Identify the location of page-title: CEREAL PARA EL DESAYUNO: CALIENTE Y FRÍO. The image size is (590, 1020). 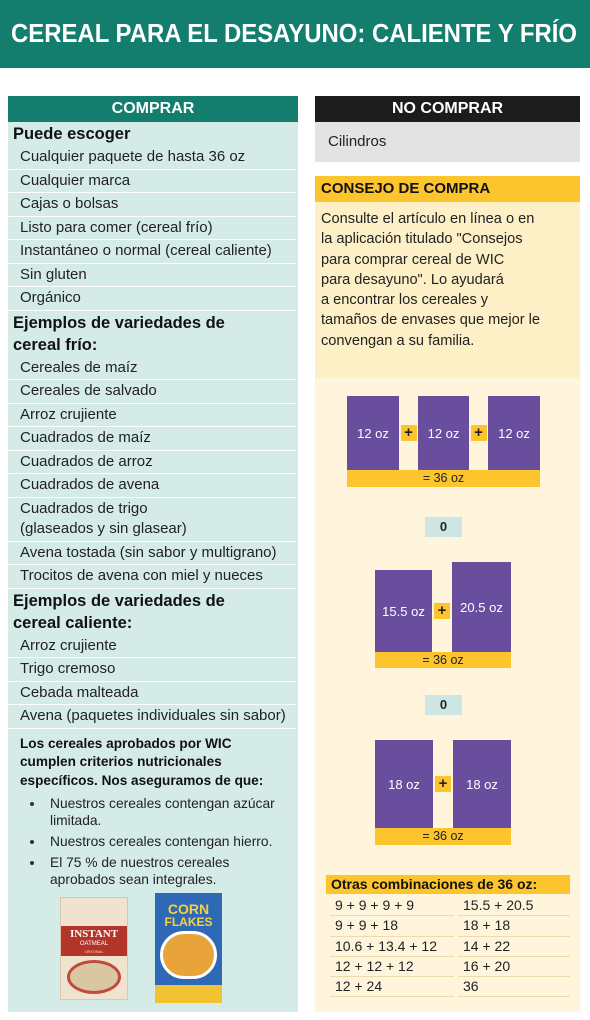
(294, 33).